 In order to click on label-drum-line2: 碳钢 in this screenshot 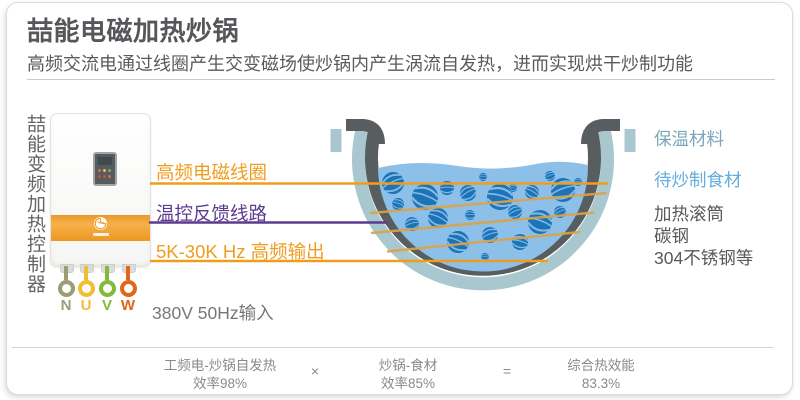, I will do `click(671, 236)`.